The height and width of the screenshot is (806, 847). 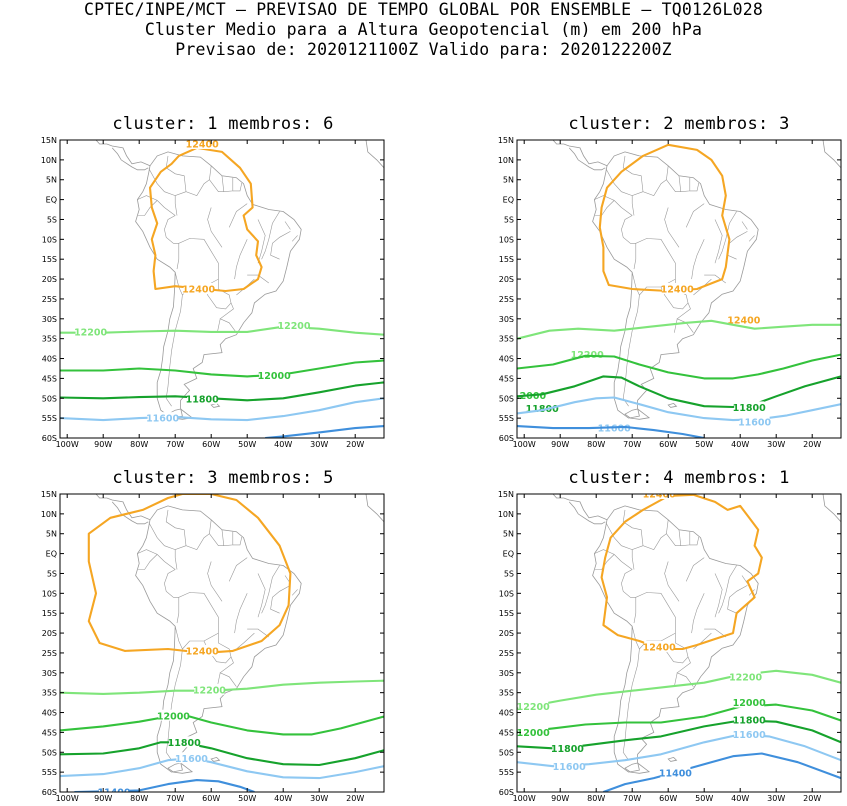 What do you see at coordinates (614, 429) in the screenshot?
I see `contour-label-11600: 11600` at bounding box center [614, 429].